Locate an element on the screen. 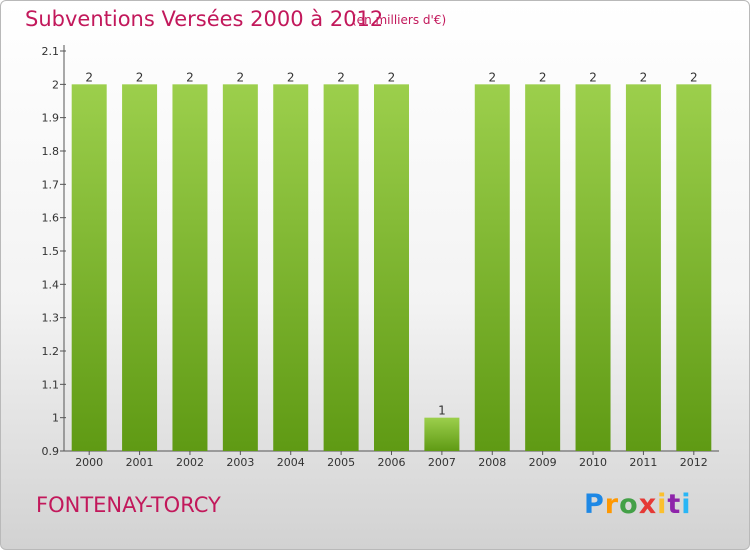 This screenshot has width=750, height=550. commune-name: FONTENAY-TORCY is located at coordinates (128, 505).